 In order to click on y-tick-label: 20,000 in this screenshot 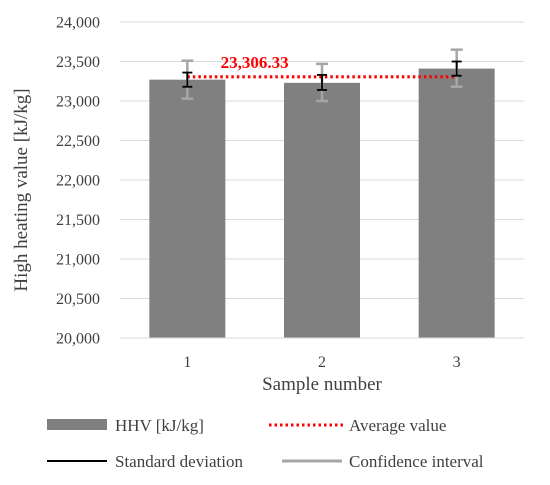, I will do `click(78, 339)`.